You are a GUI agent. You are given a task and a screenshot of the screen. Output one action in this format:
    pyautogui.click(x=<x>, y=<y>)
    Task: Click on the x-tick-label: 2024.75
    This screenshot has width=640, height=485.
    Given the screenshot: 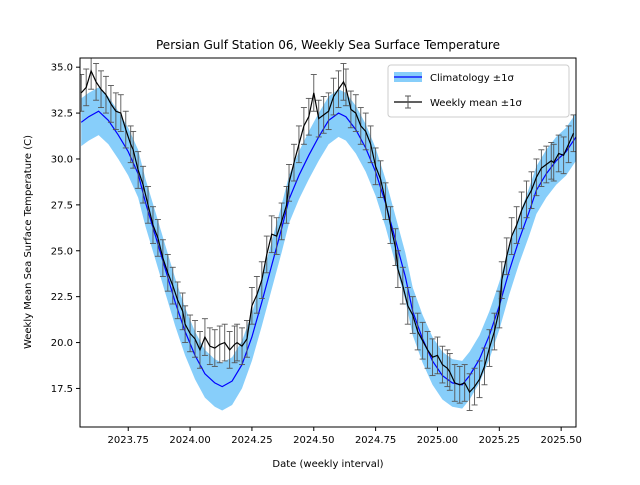 What is the action you would take?
    pyautogui.click(x=375, y=440)
    